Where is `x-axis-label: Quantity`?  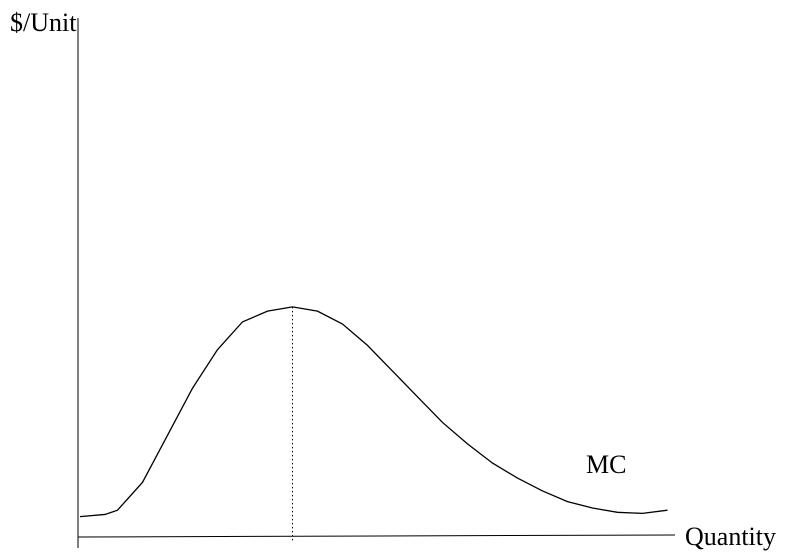 x-axis-label: Quantity is located at coordinates (730, 536).